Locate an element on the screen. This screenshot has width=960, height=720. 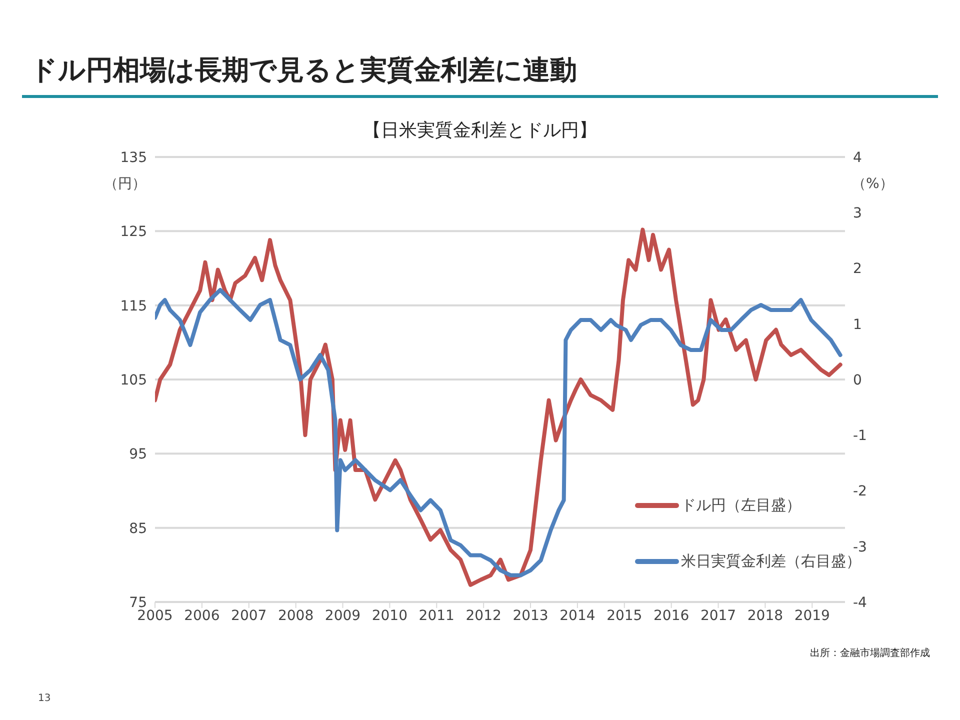
y2-tick-label: 4 is located at coordinates (857, 158).